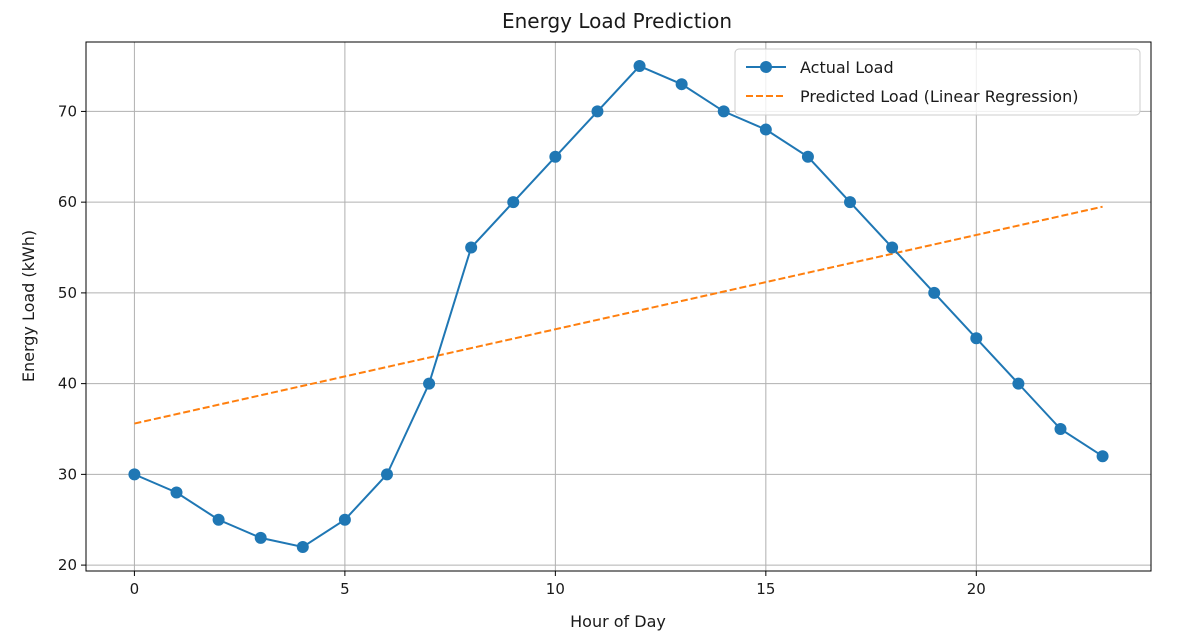  I want to click on legend-label-predicted-load: Predicted Load (Linear Regression), so click(939, 96).